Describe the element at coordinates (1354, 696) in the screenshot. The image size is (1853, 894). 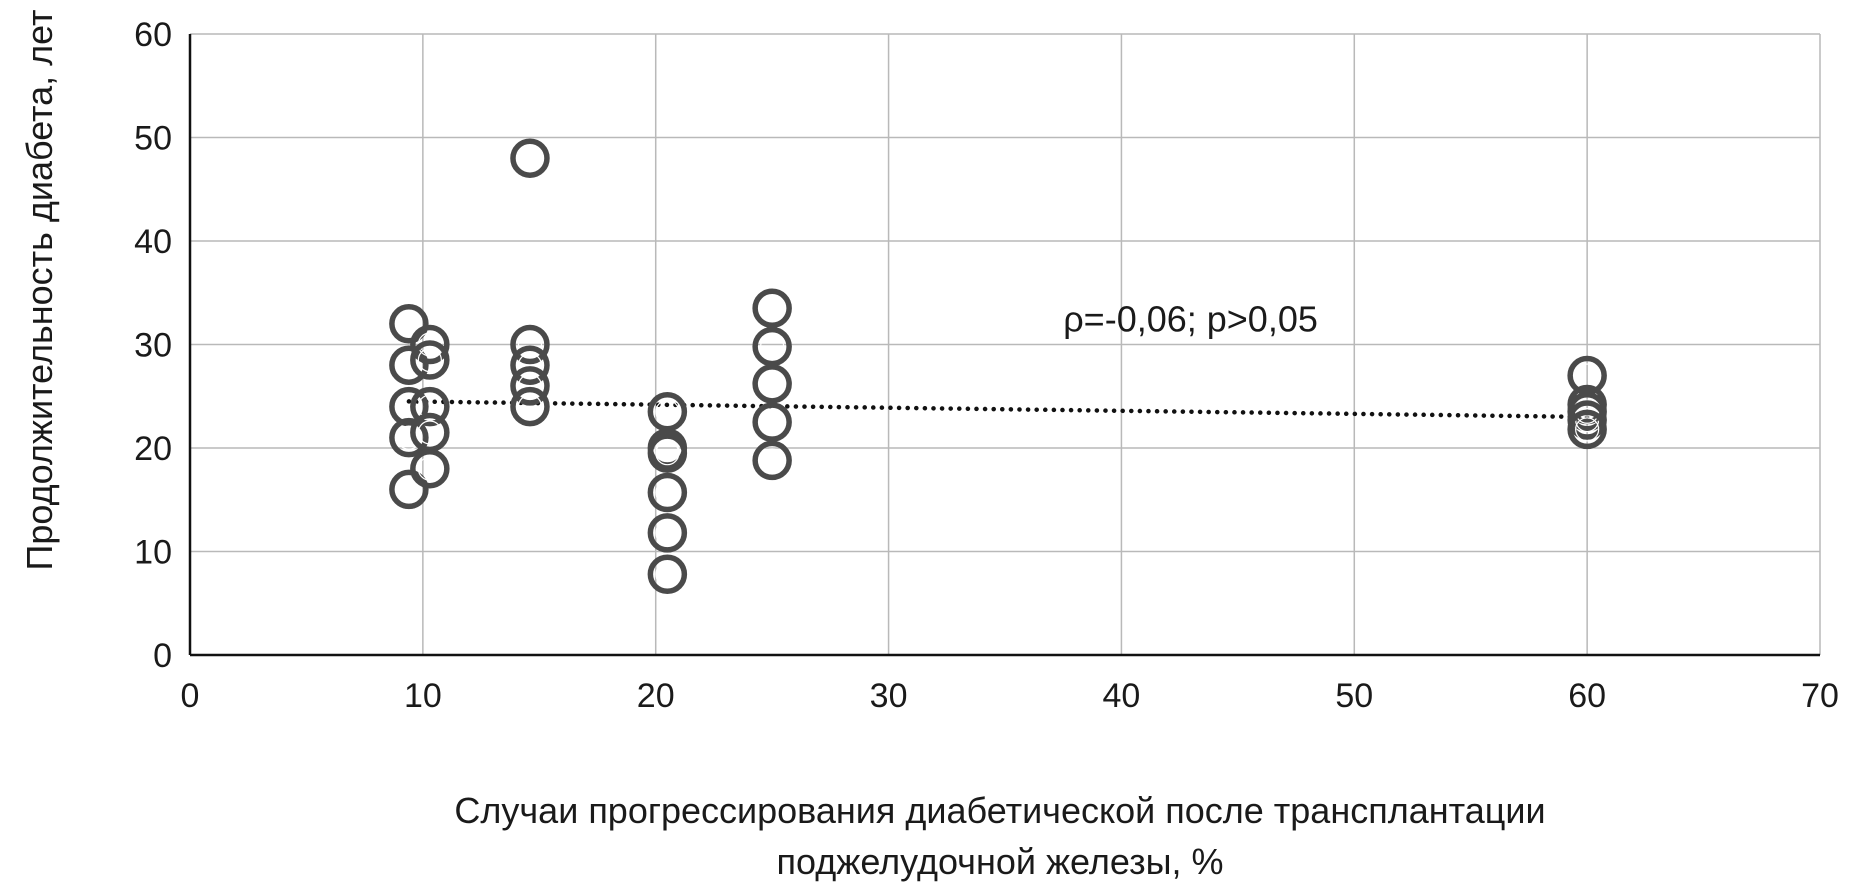
I see `x-tick-label: 50` at that location.